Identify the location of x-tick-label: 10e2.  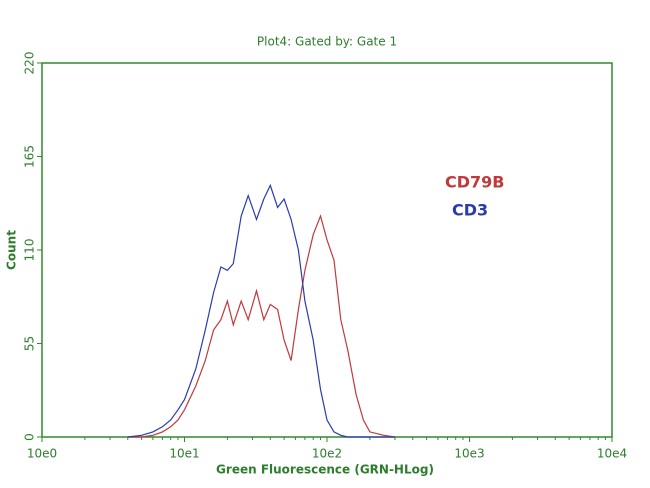
(327, 454).